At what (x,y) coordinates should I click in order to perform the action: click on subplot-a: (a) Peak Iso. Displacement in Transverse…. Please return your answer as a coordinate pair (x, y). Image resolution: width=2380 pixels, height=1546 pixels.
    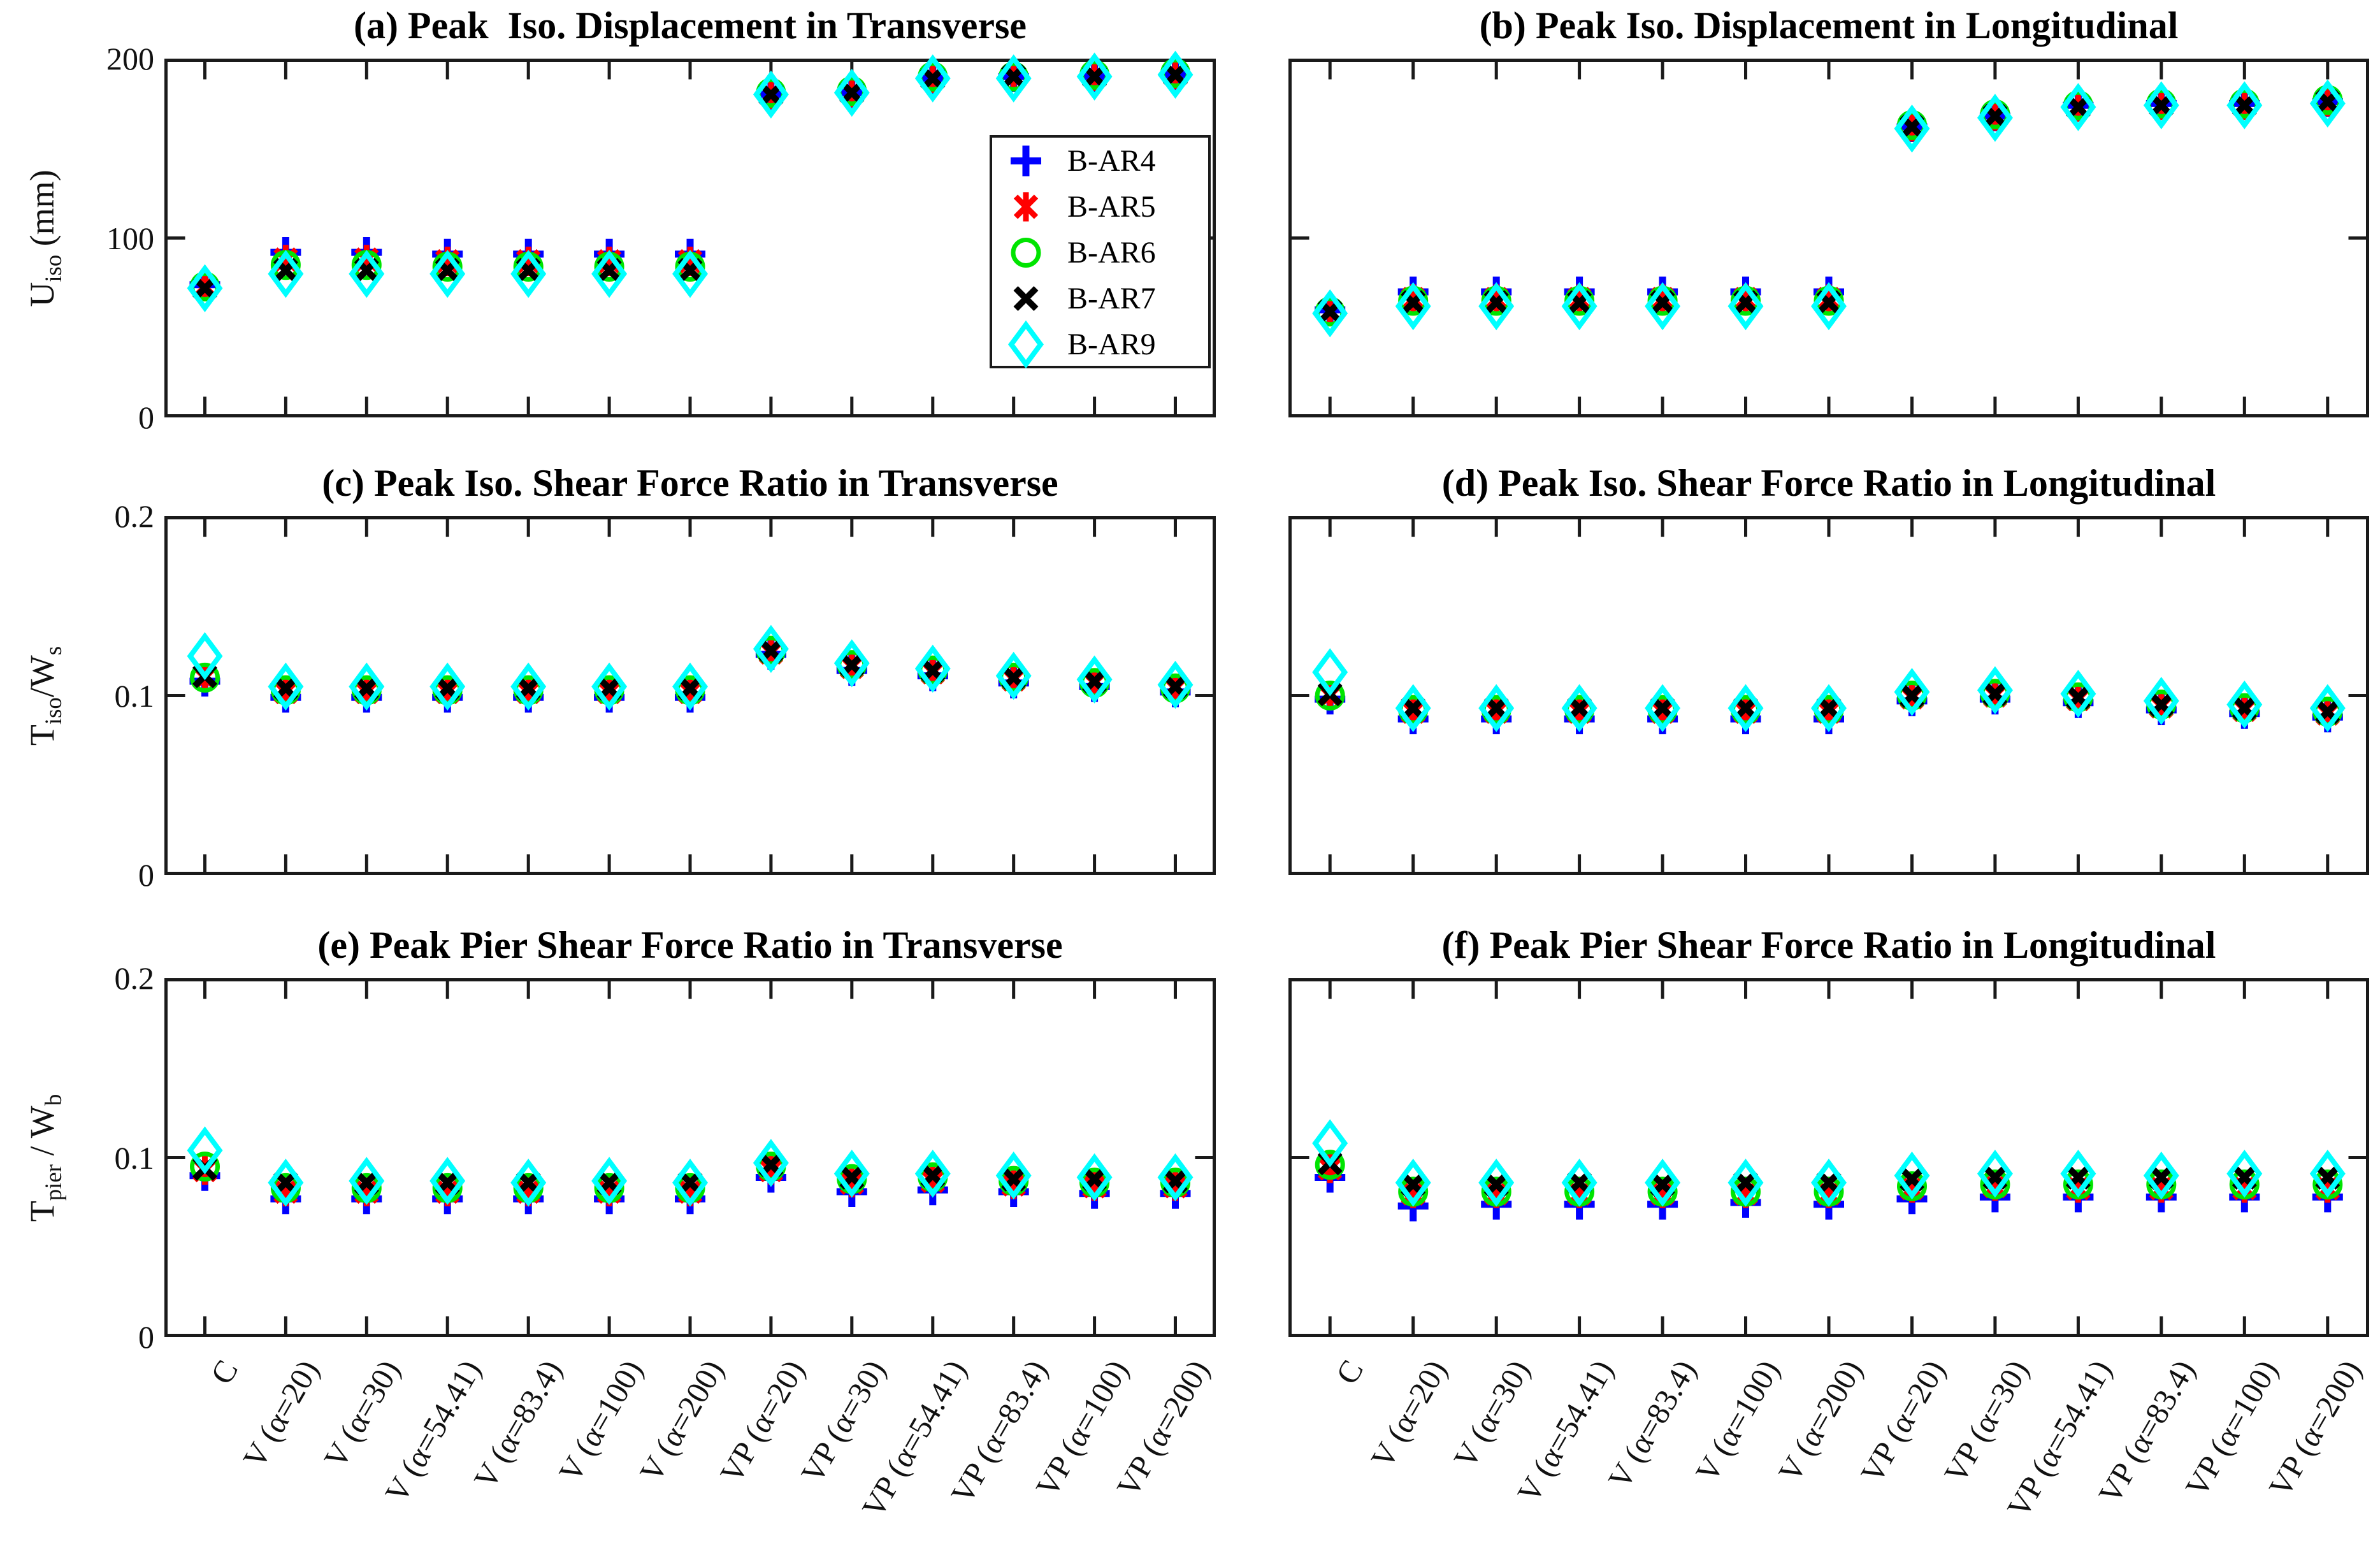
    Looking at the image, I should click on (619, 219).